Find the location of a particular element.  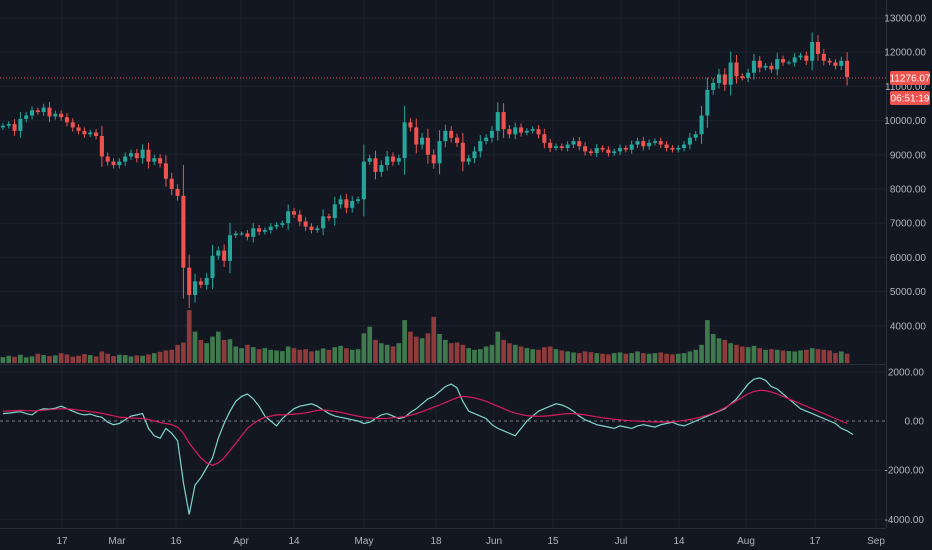

volume-bars is located at coordinates (425, 336).